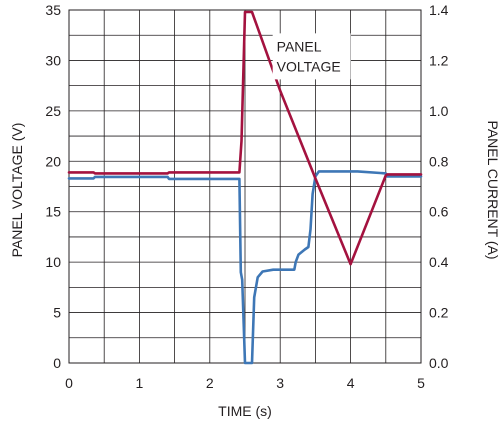  What do you see at coordinates (439, 313) in the screenshot?
I see `right-y-tick-label: 0.2` at bounding box center [439, 313].